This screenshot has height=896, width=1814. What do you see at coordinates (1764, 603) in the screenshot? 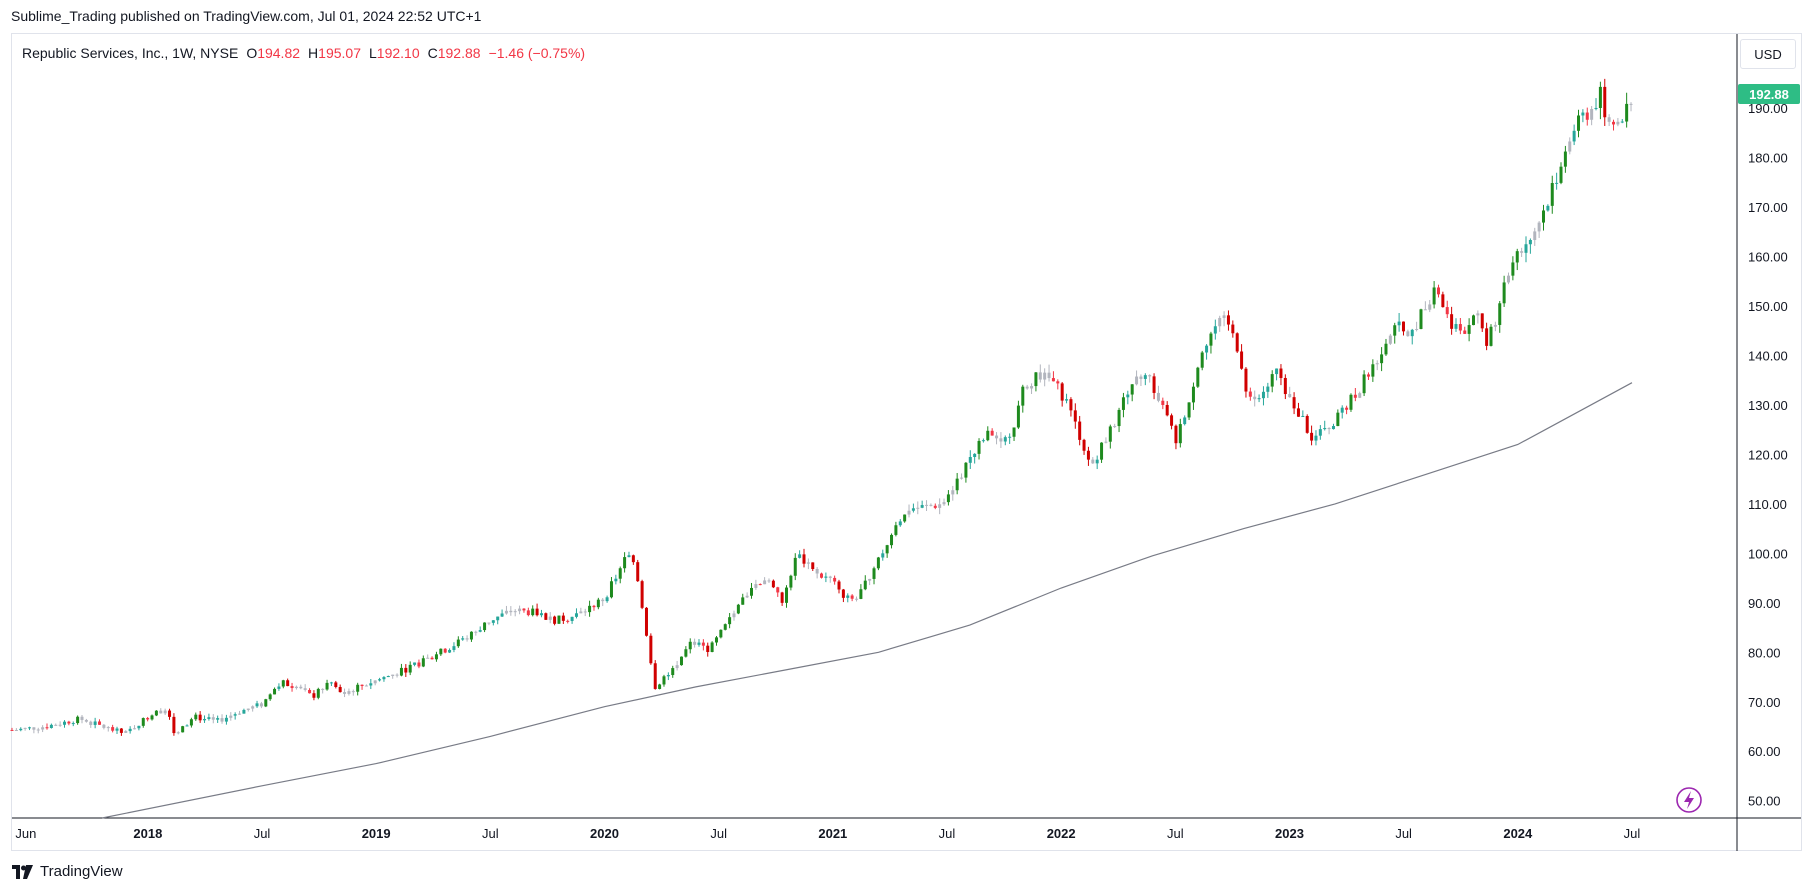
I see `y-tick-label: 90.00` at bounding box center [1764, 603].